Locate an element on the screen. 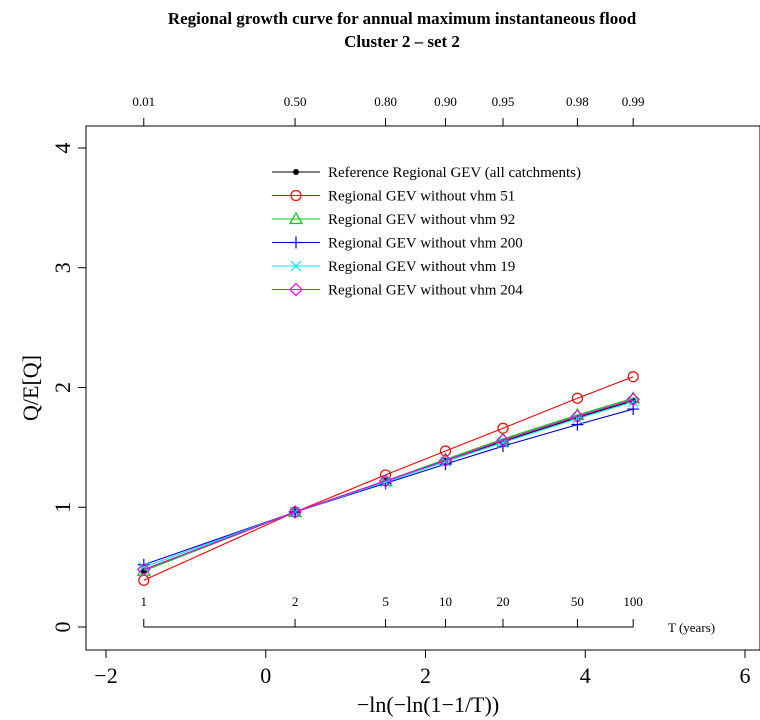 This screenshot has width=760, height=720. top-probability-axis: 0.01 0.50 0.80 0.90 0.95 0.98 0.99 is located at coordinates (388, 110).